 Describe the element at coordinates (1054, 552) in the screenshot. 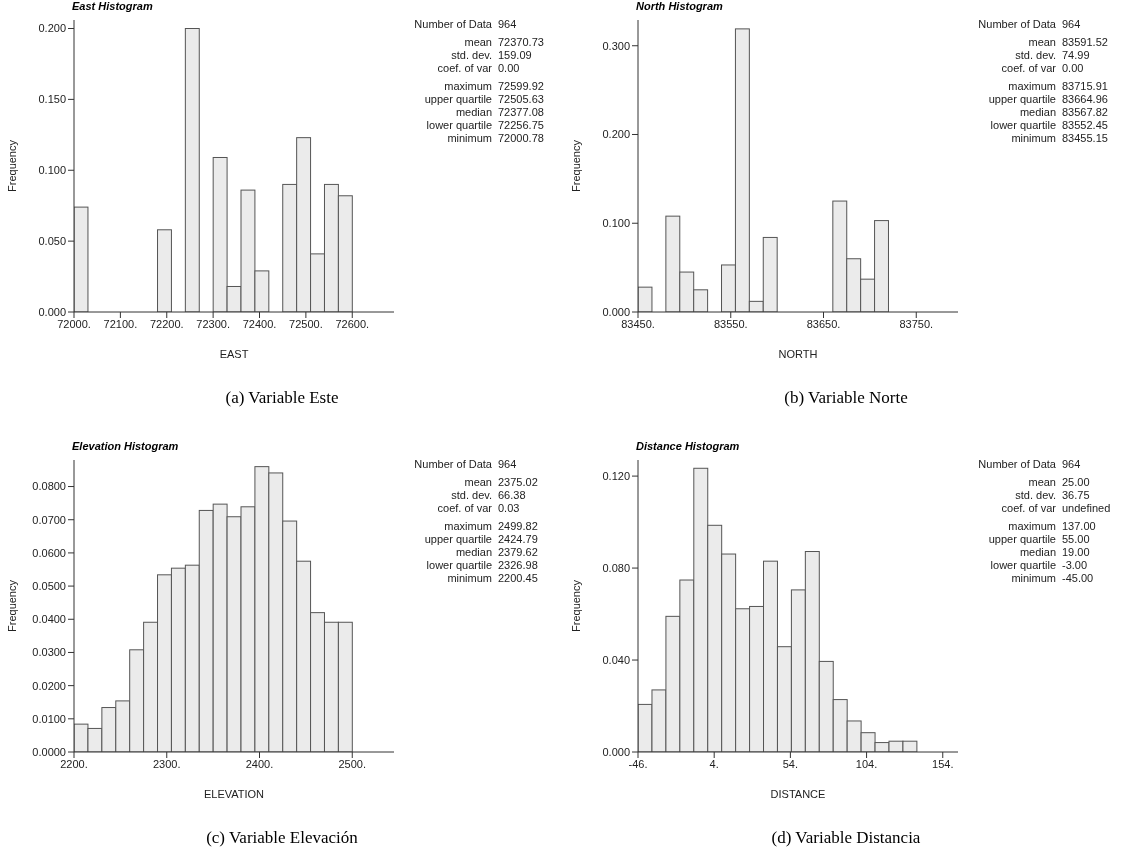

I see `text: median 19.00` at that location.